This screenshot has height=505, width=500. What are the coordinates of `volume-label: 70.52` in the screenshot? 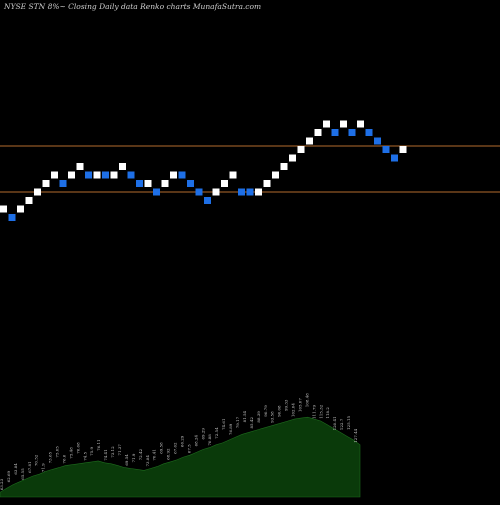 It's located at (36, 460).